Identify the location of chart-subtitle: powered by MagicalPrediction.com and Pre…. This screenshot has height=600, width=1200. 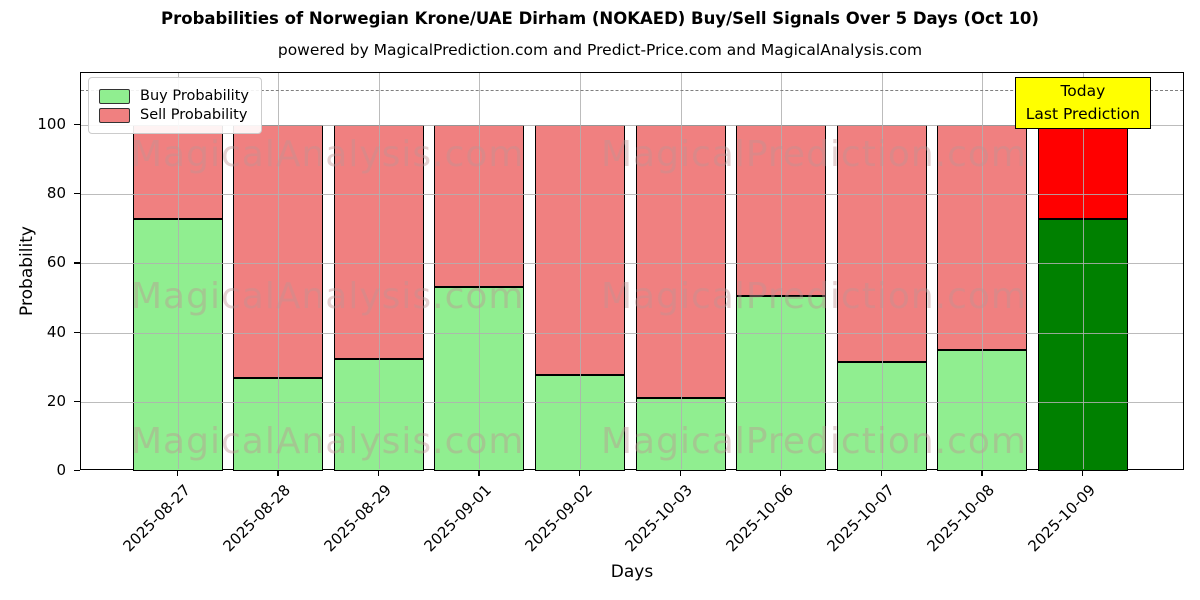
(600, 50).